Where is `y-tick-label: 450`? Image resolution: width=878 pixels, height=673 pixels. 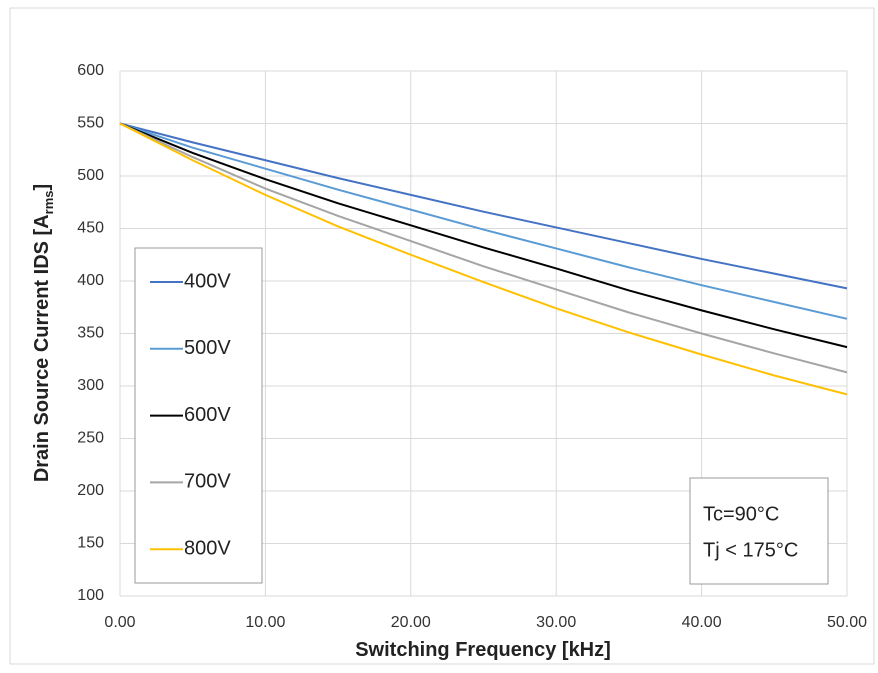
y-tick-label: 450 is located at coordinates (90, 228).